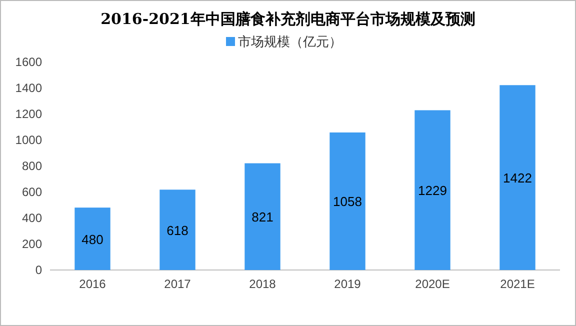 The height and width of the screenshot is (326, 576). What do you see at coordinates (32, 244) in the screenshot?
I see `y-tick-label: 200` at bounding box center [32, 244].